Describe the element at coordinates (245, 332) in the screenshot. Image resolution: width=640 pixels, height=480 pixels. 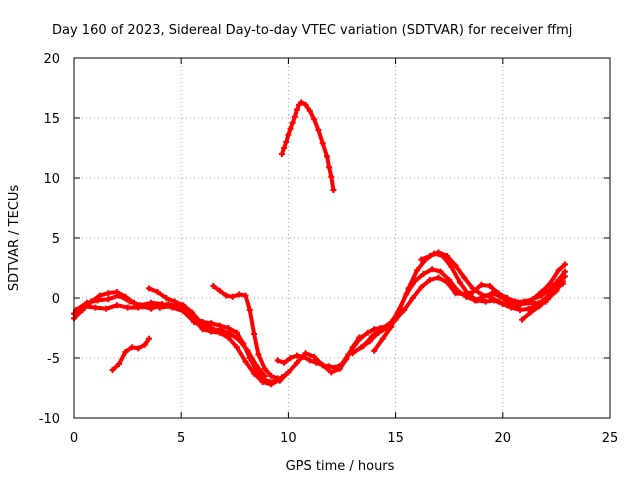
I see `series-trace-f` at that location.